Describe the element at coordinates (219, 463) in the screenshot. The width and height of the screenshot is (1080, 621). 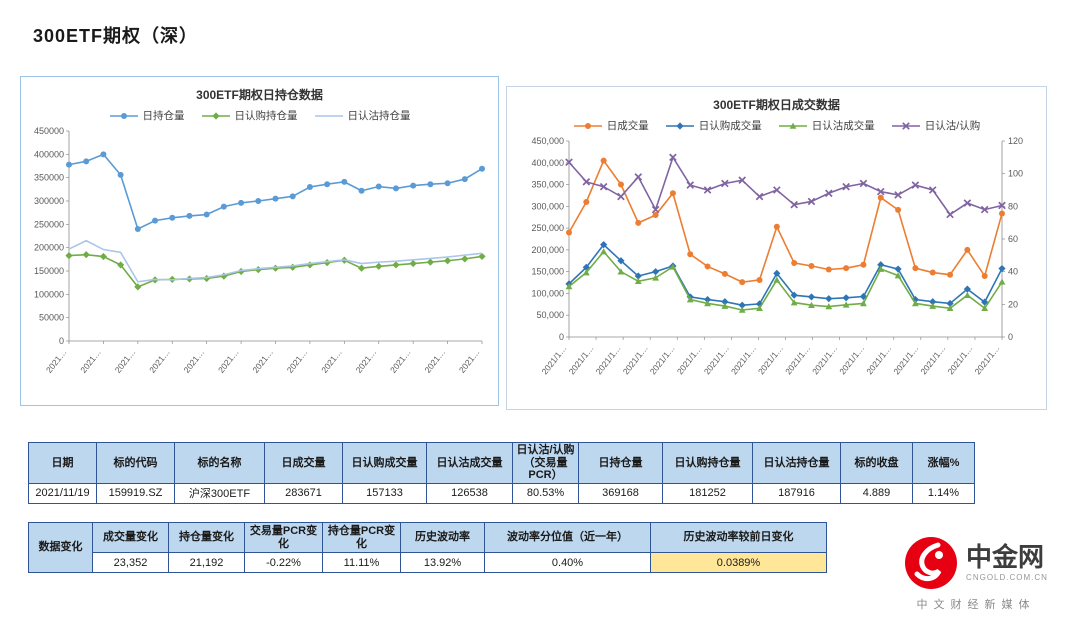
I see `summary-header-cell: 标的名称` at that location.